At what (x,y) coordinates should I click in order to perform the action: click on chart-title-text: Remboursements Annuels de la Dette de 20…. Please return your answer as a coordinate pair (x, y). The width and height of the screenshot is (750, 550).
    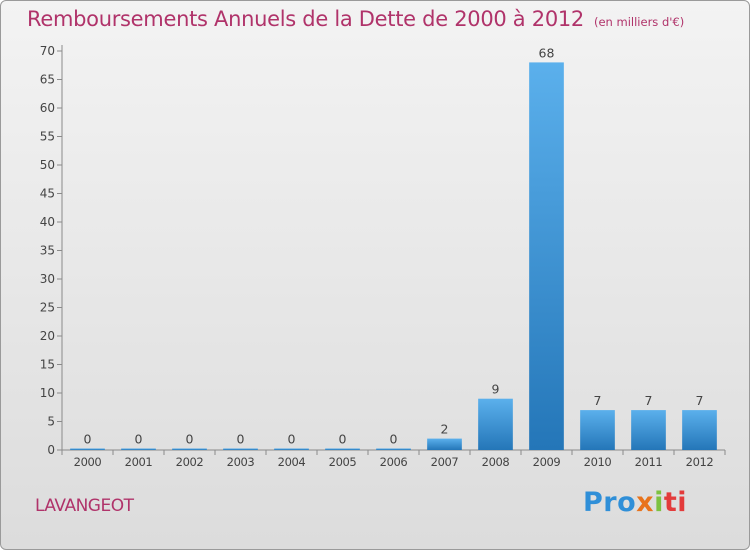
    Looking at the image, I should click on (305, 19).